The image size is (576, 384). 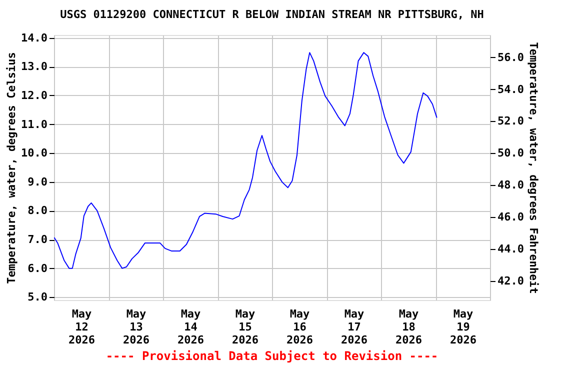 What do you see at coordinates (38, 239) in the screenshot?
I see `y-tick-label: 7.0` at bounding box center [38, 239].